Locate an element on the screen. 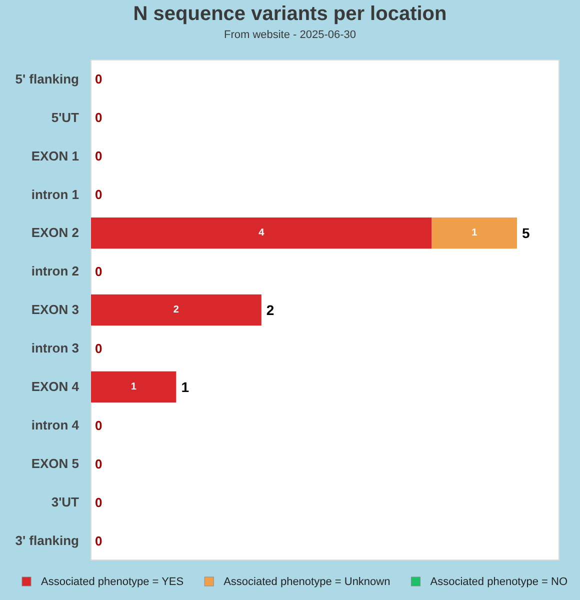 This screenshot has width=580, height=600. y-tick-label: 5'UT is located at coordinates (65, 117).